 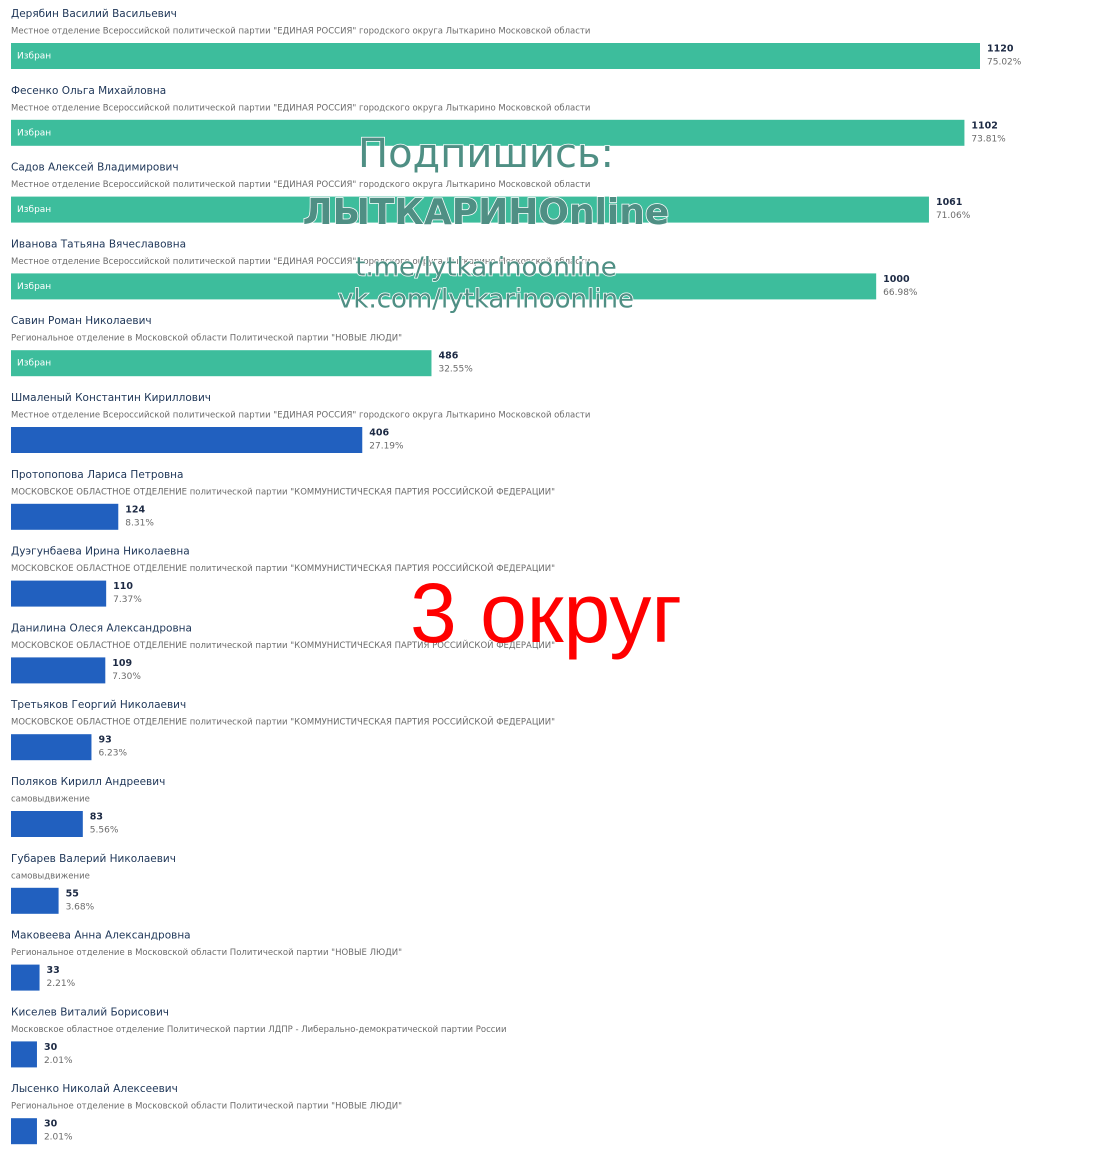 What do you see at coordinates (486, 212) in the screenshot?
I see `watermark: ЛЫТКАРИНОnline` at bounding box center [486, 212].